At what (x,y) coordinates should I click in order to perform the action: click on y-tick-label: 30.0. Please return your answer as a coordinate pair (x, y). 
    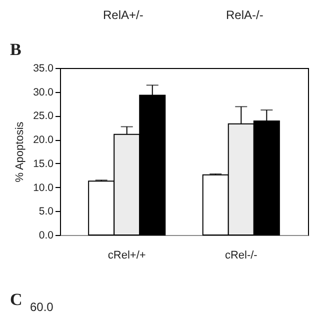
    Looking at the image, I should click on (43, 92).